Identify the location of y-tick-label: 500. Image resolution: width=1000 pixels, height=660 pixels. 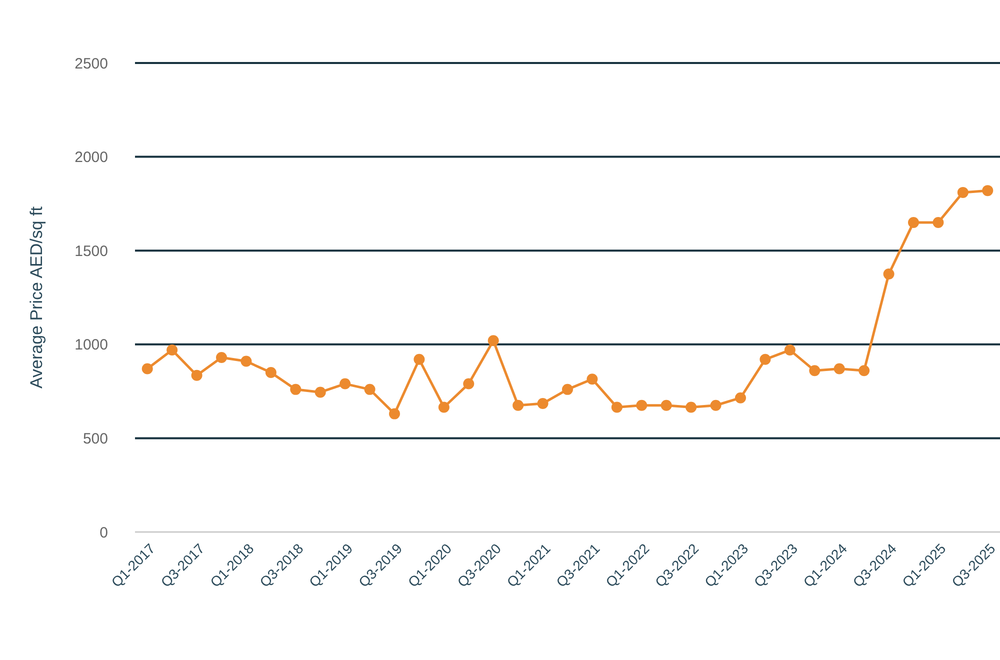
(95, 439).